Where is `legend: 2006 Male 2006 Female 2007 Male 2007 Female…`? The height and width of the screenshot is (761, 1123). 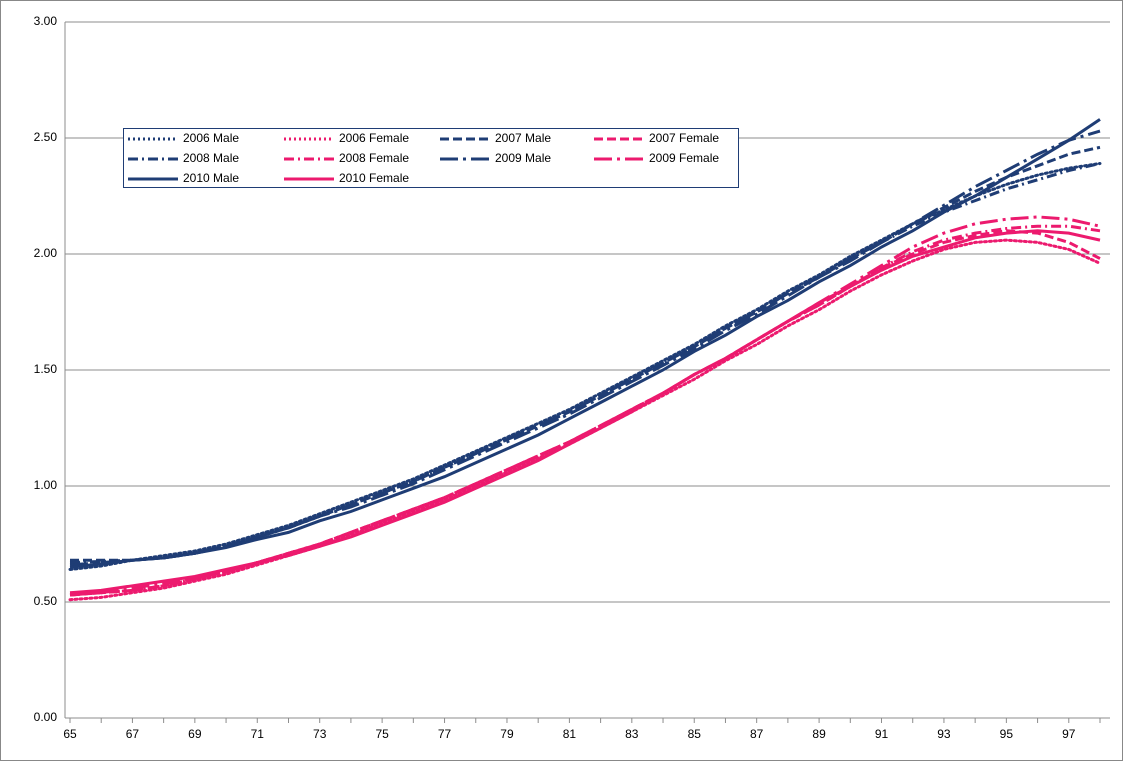 legend: 2006 Male 2006 Female 2007 Male 2007 Female… is located at coordinates (431, 158).